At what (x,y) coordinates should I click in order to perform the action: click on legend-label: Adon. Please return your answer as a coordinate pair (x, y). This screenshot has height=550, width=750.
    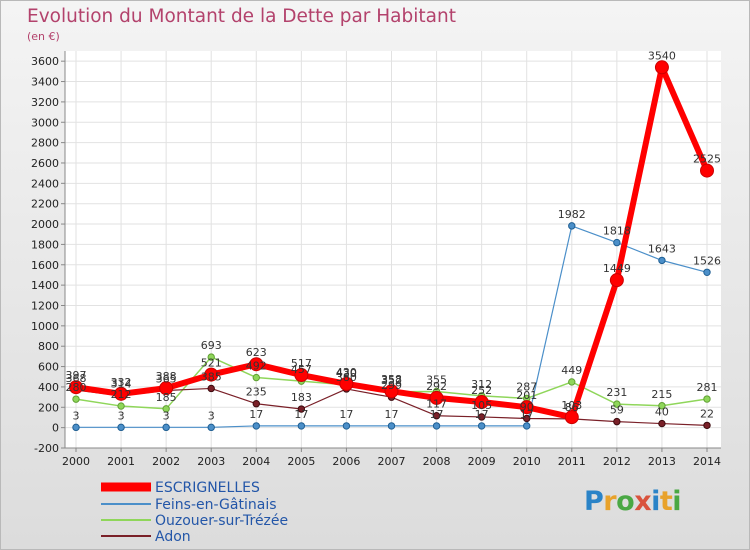
    Looking at the image, I should click on (173, 537).